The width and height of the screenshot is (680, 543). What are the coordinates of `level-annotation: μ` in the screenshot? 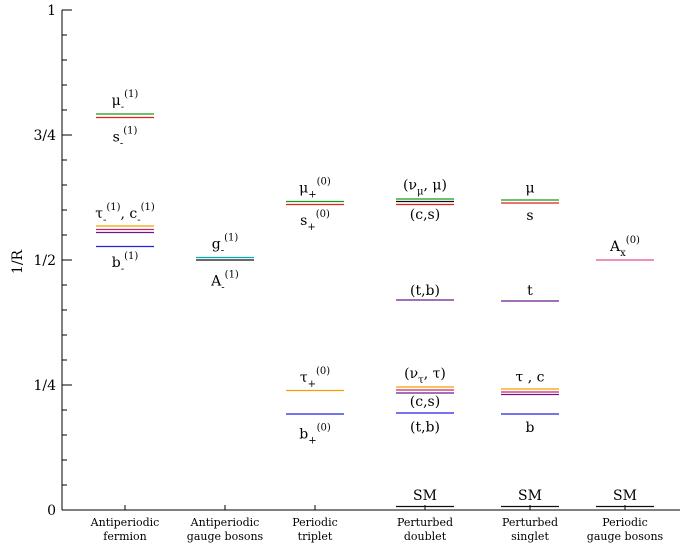 It's located at (529, 189).